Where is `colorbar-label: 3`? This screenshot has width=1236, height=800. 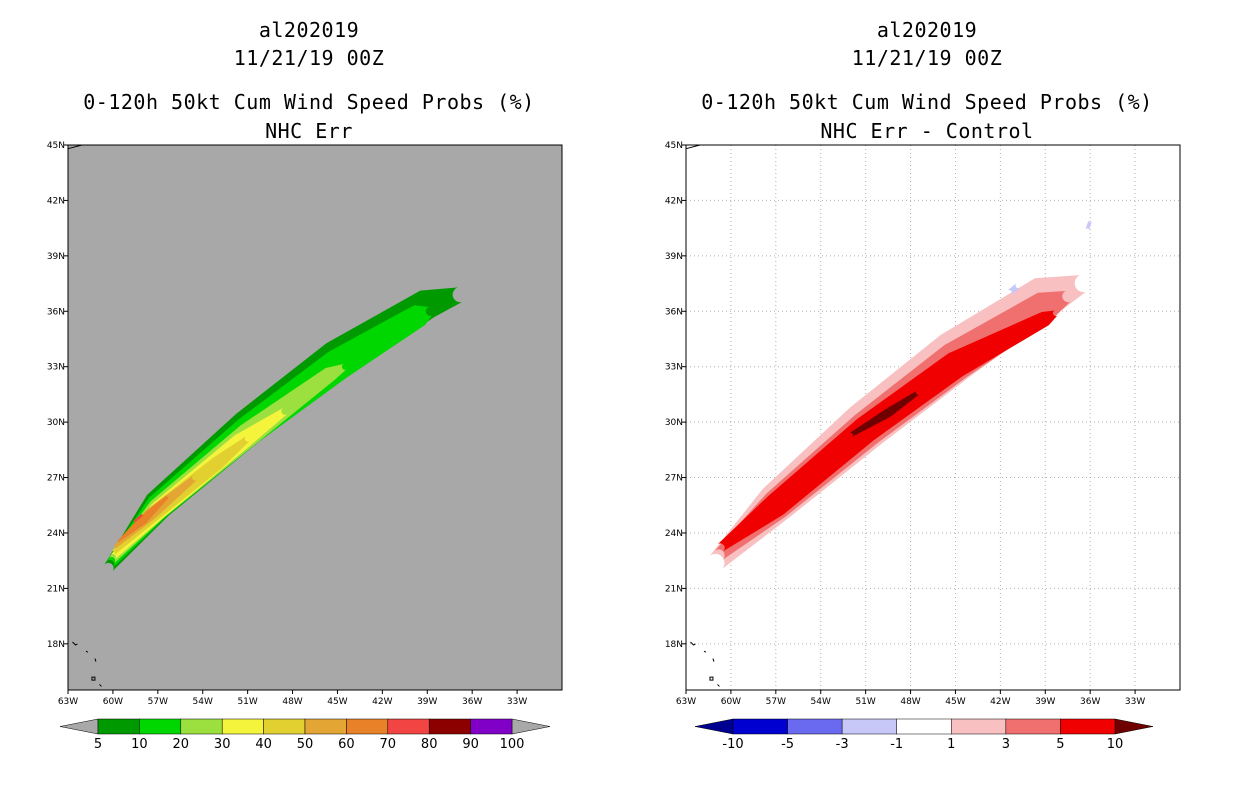 colorbar-label: 3 is located at coordinates (1006, 744).